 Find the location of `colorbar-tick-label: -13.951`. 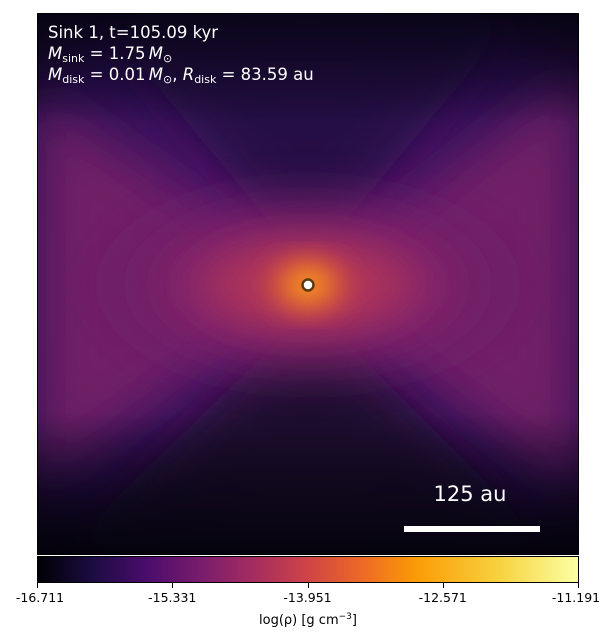

colorbar-tick-label: -13.951 is located at coordinates (307, 597).